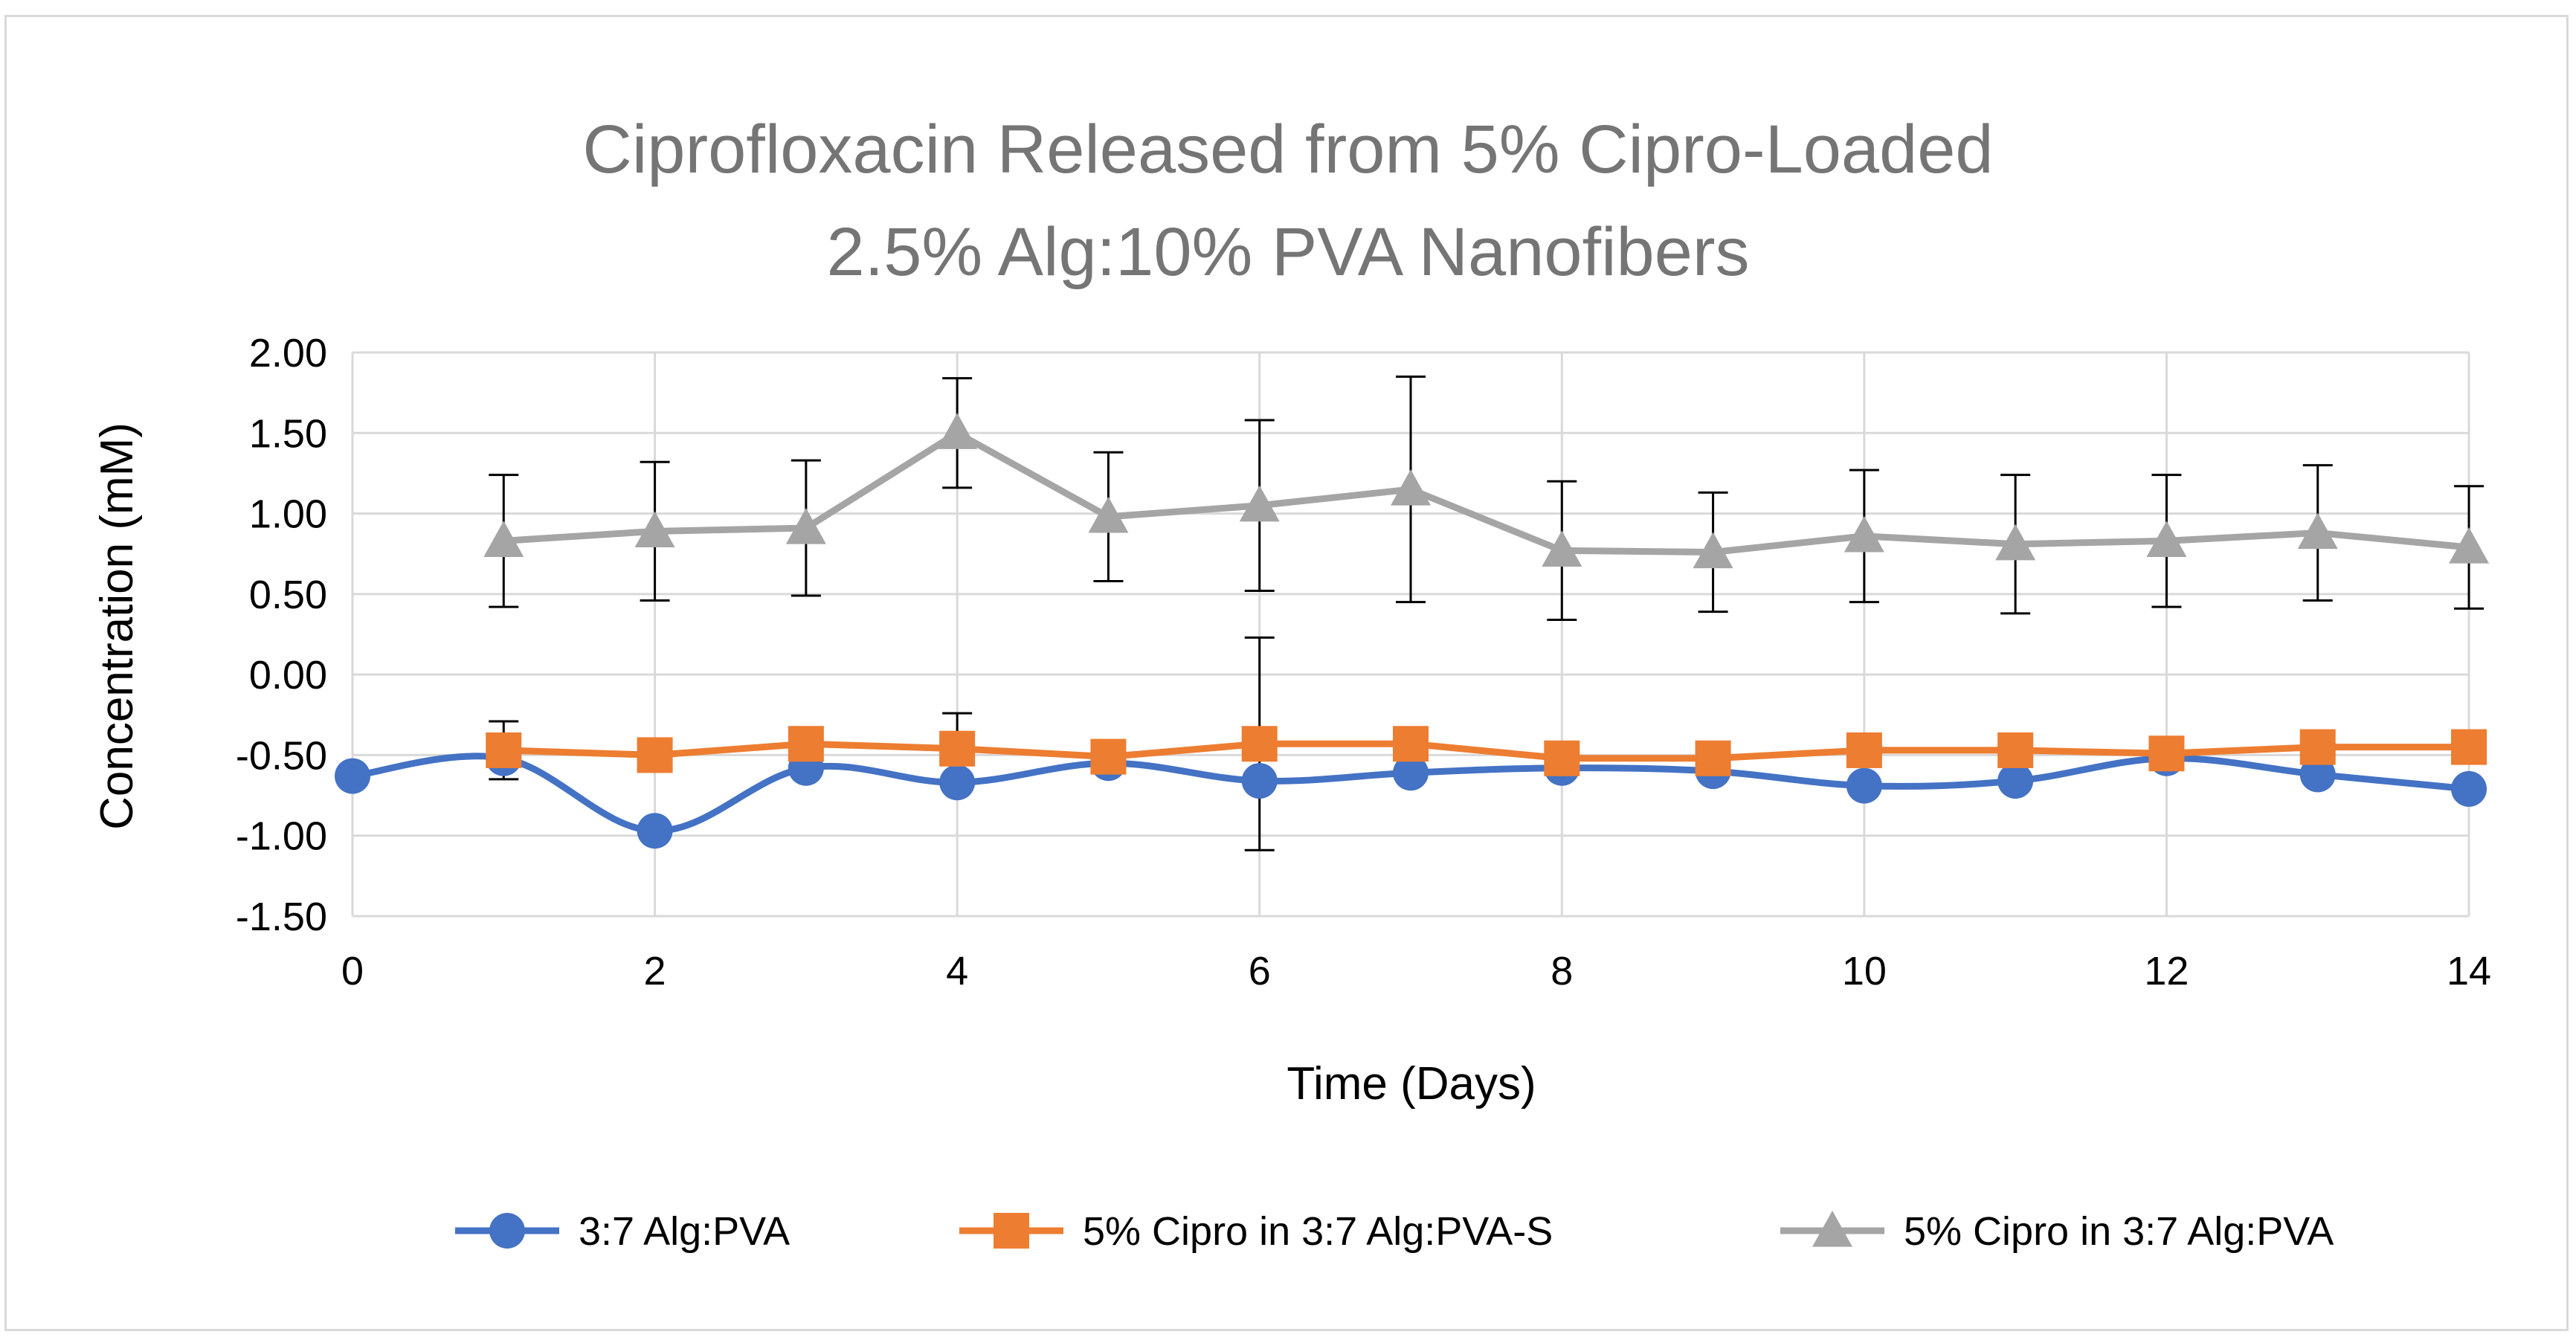  I want to click on legend-label: 5% Cipro in 3:7 Alg:PVA, so click(2119, 1231).